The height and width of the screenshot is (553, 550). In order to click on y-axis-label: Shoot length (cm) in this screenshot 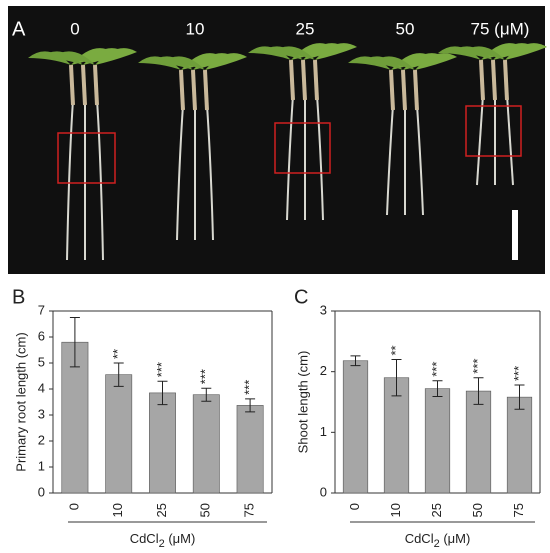, I will do `click(302, 402)`.